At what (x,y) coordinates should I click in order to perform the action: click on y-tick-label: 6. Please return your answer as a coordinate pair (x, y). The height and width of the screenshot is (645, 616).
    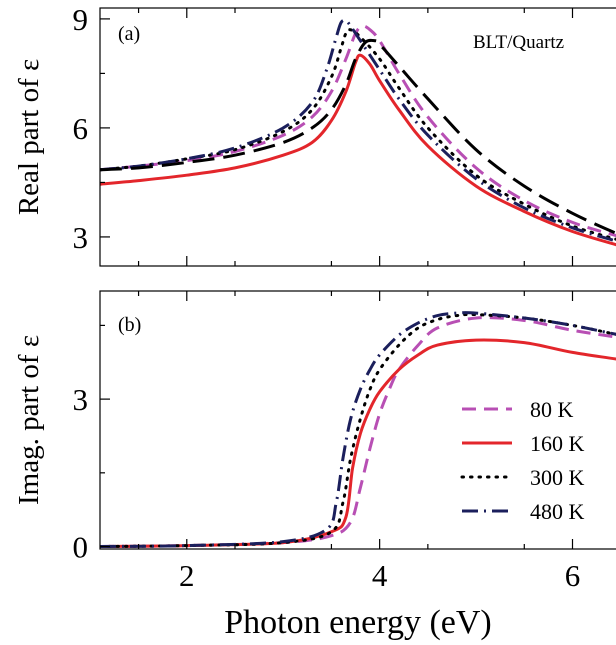
    Looking at the image, I should click on (81, 128).